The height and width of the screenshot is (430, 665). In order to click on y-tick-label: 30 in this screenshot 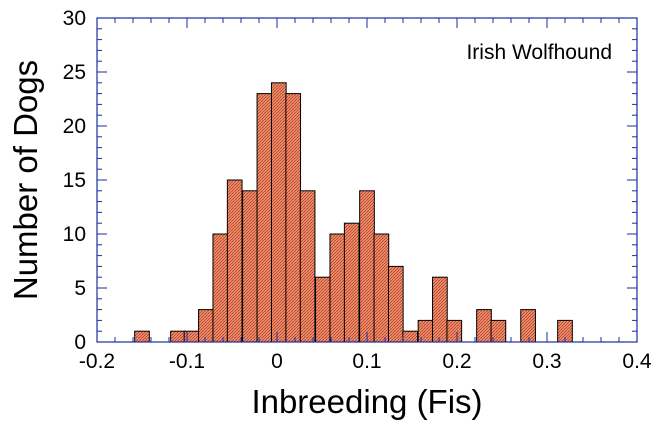, I will do `click(74, 18)`.